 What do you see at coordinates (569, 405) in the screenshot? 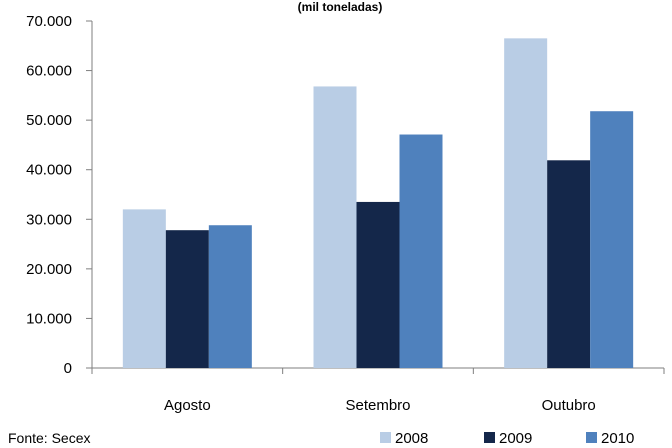
I see `x-tick-label: Outubro` at bounding box center [569, 405].